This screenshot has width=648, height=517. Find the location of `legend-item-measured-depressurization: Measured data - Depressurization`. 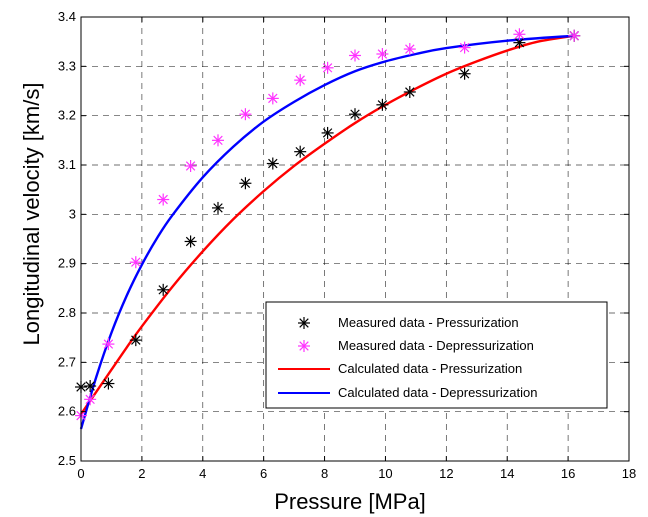

legend-item-measured-depressurization: Measured data - Depressurization is located at coordinates (416, 345).